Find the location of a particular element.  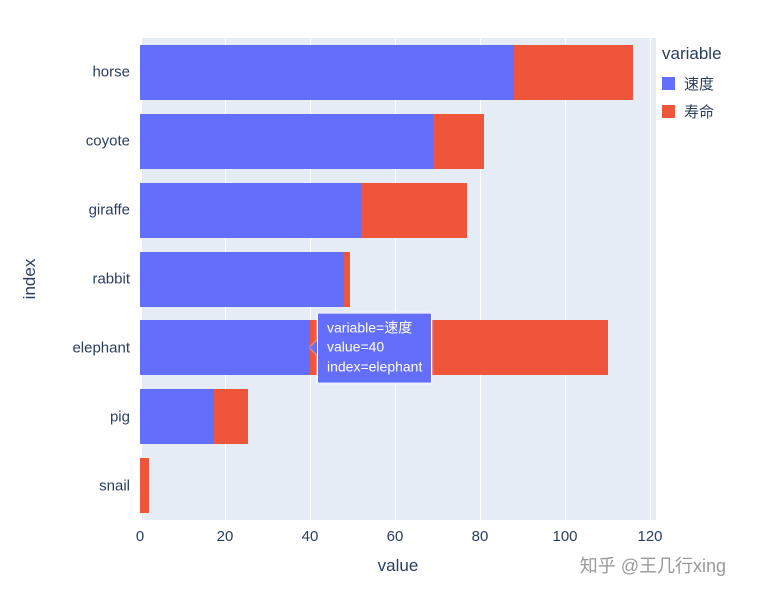

x-axis-title: value is located at coordinates (398, 565).